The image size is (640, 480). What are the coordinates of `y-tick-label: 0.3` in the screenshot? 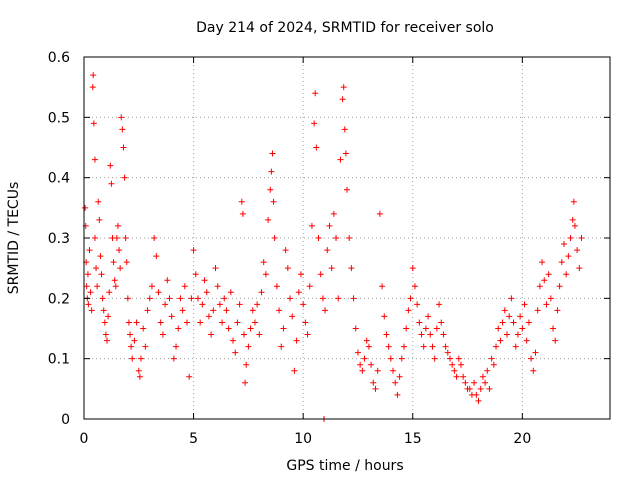 It's located at (59, 239).